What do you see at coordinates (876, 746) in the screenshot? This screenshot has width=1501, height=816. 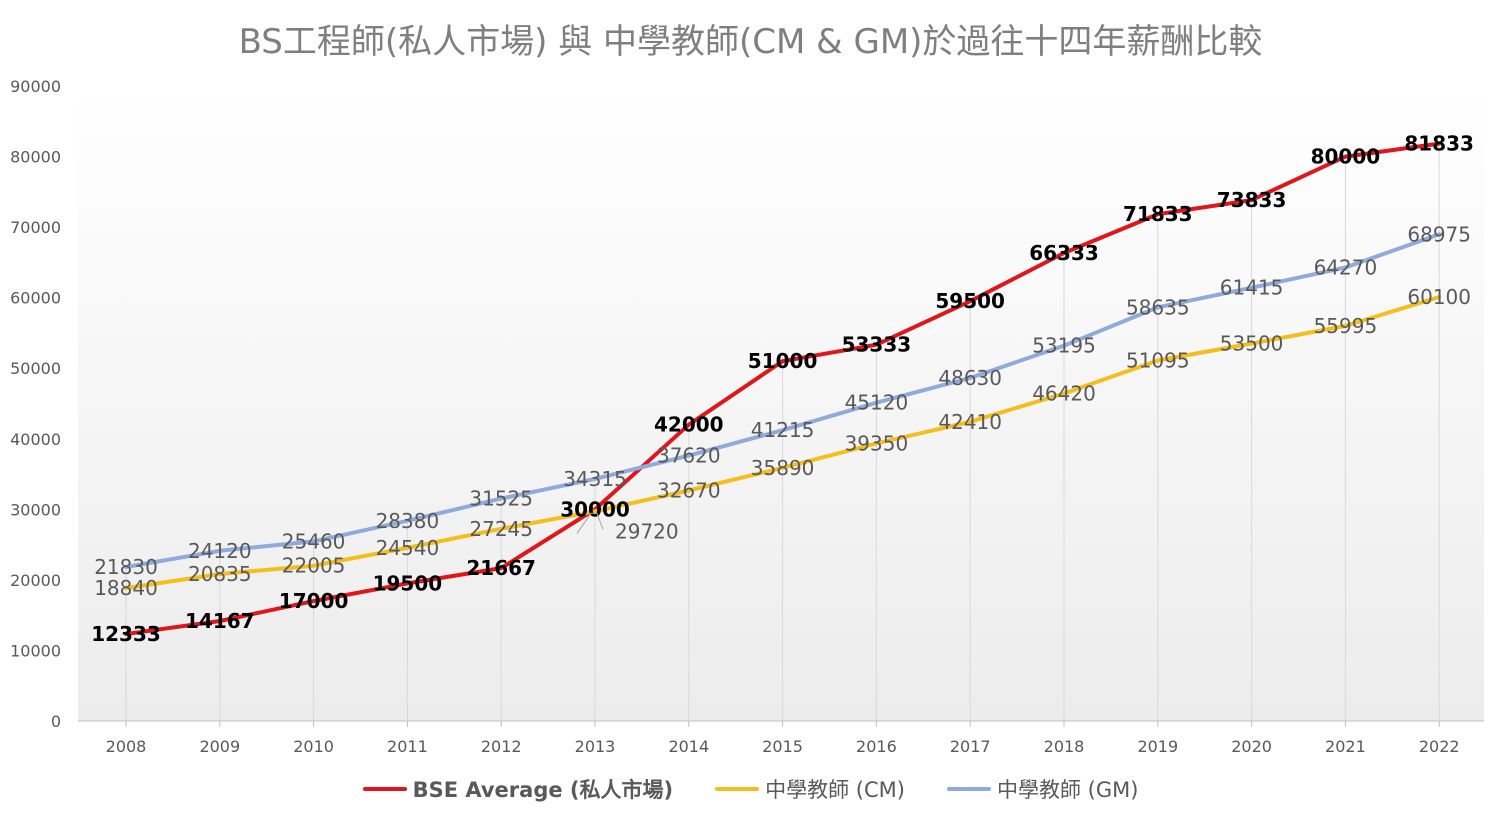 I see `x-tick-label: 2016` at bounding box center [876, 746].